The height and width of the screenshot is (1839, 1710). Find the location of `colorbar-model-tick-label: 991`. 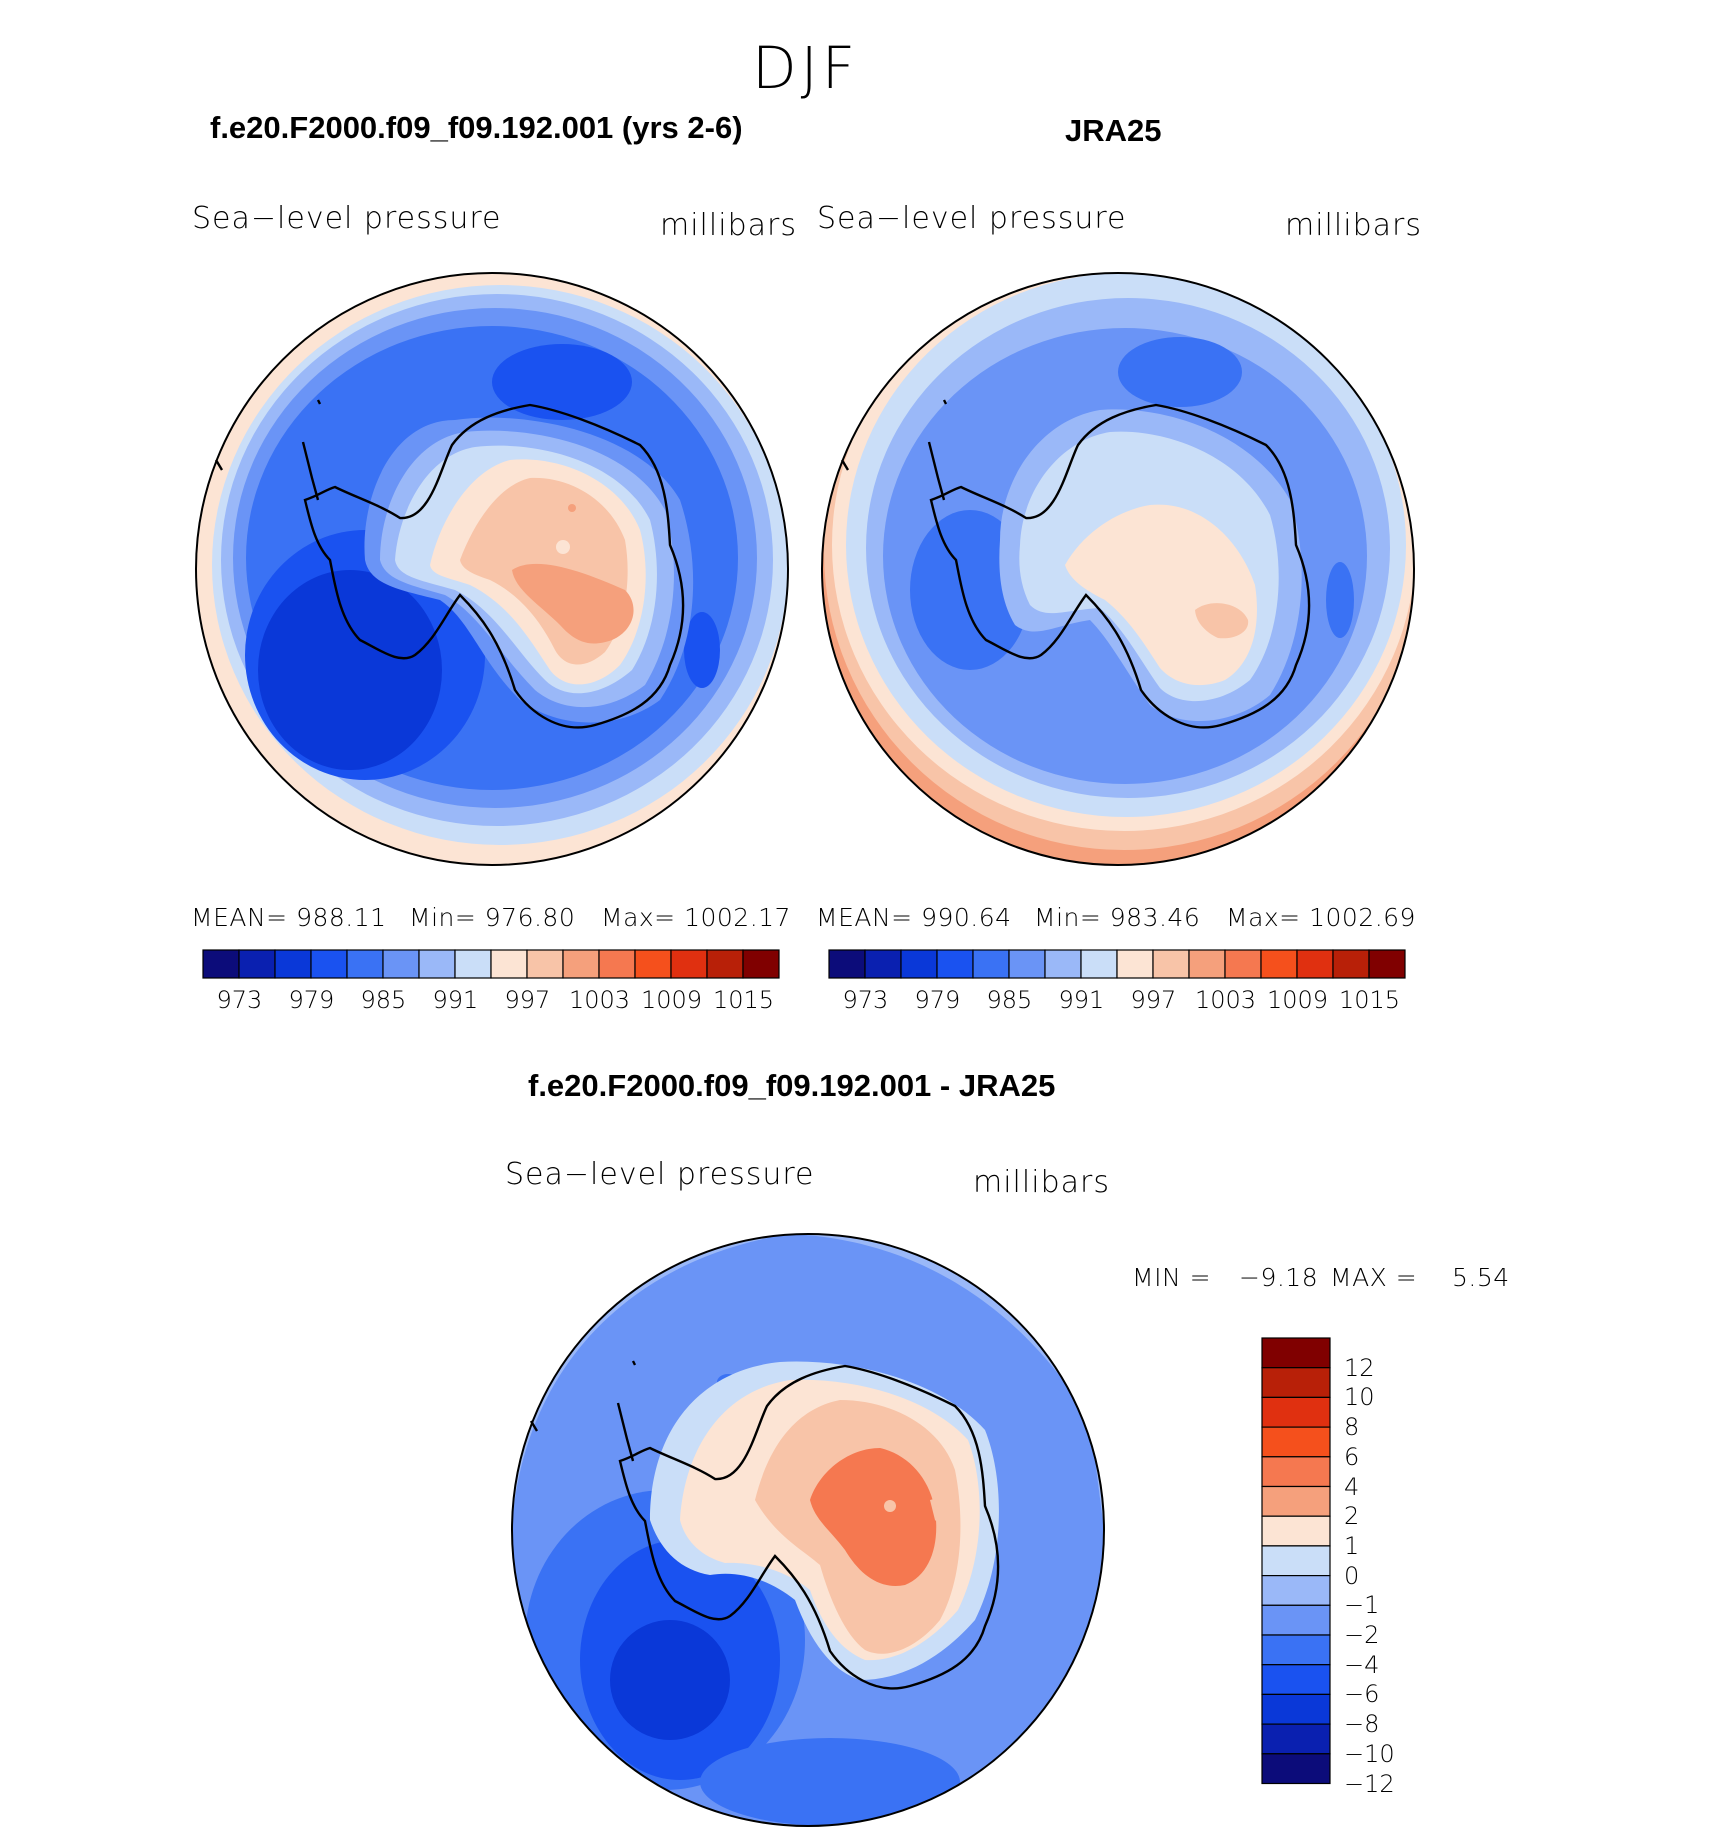

colorbar-model-tick-label: 991 is located at coordinates (455, 1000).